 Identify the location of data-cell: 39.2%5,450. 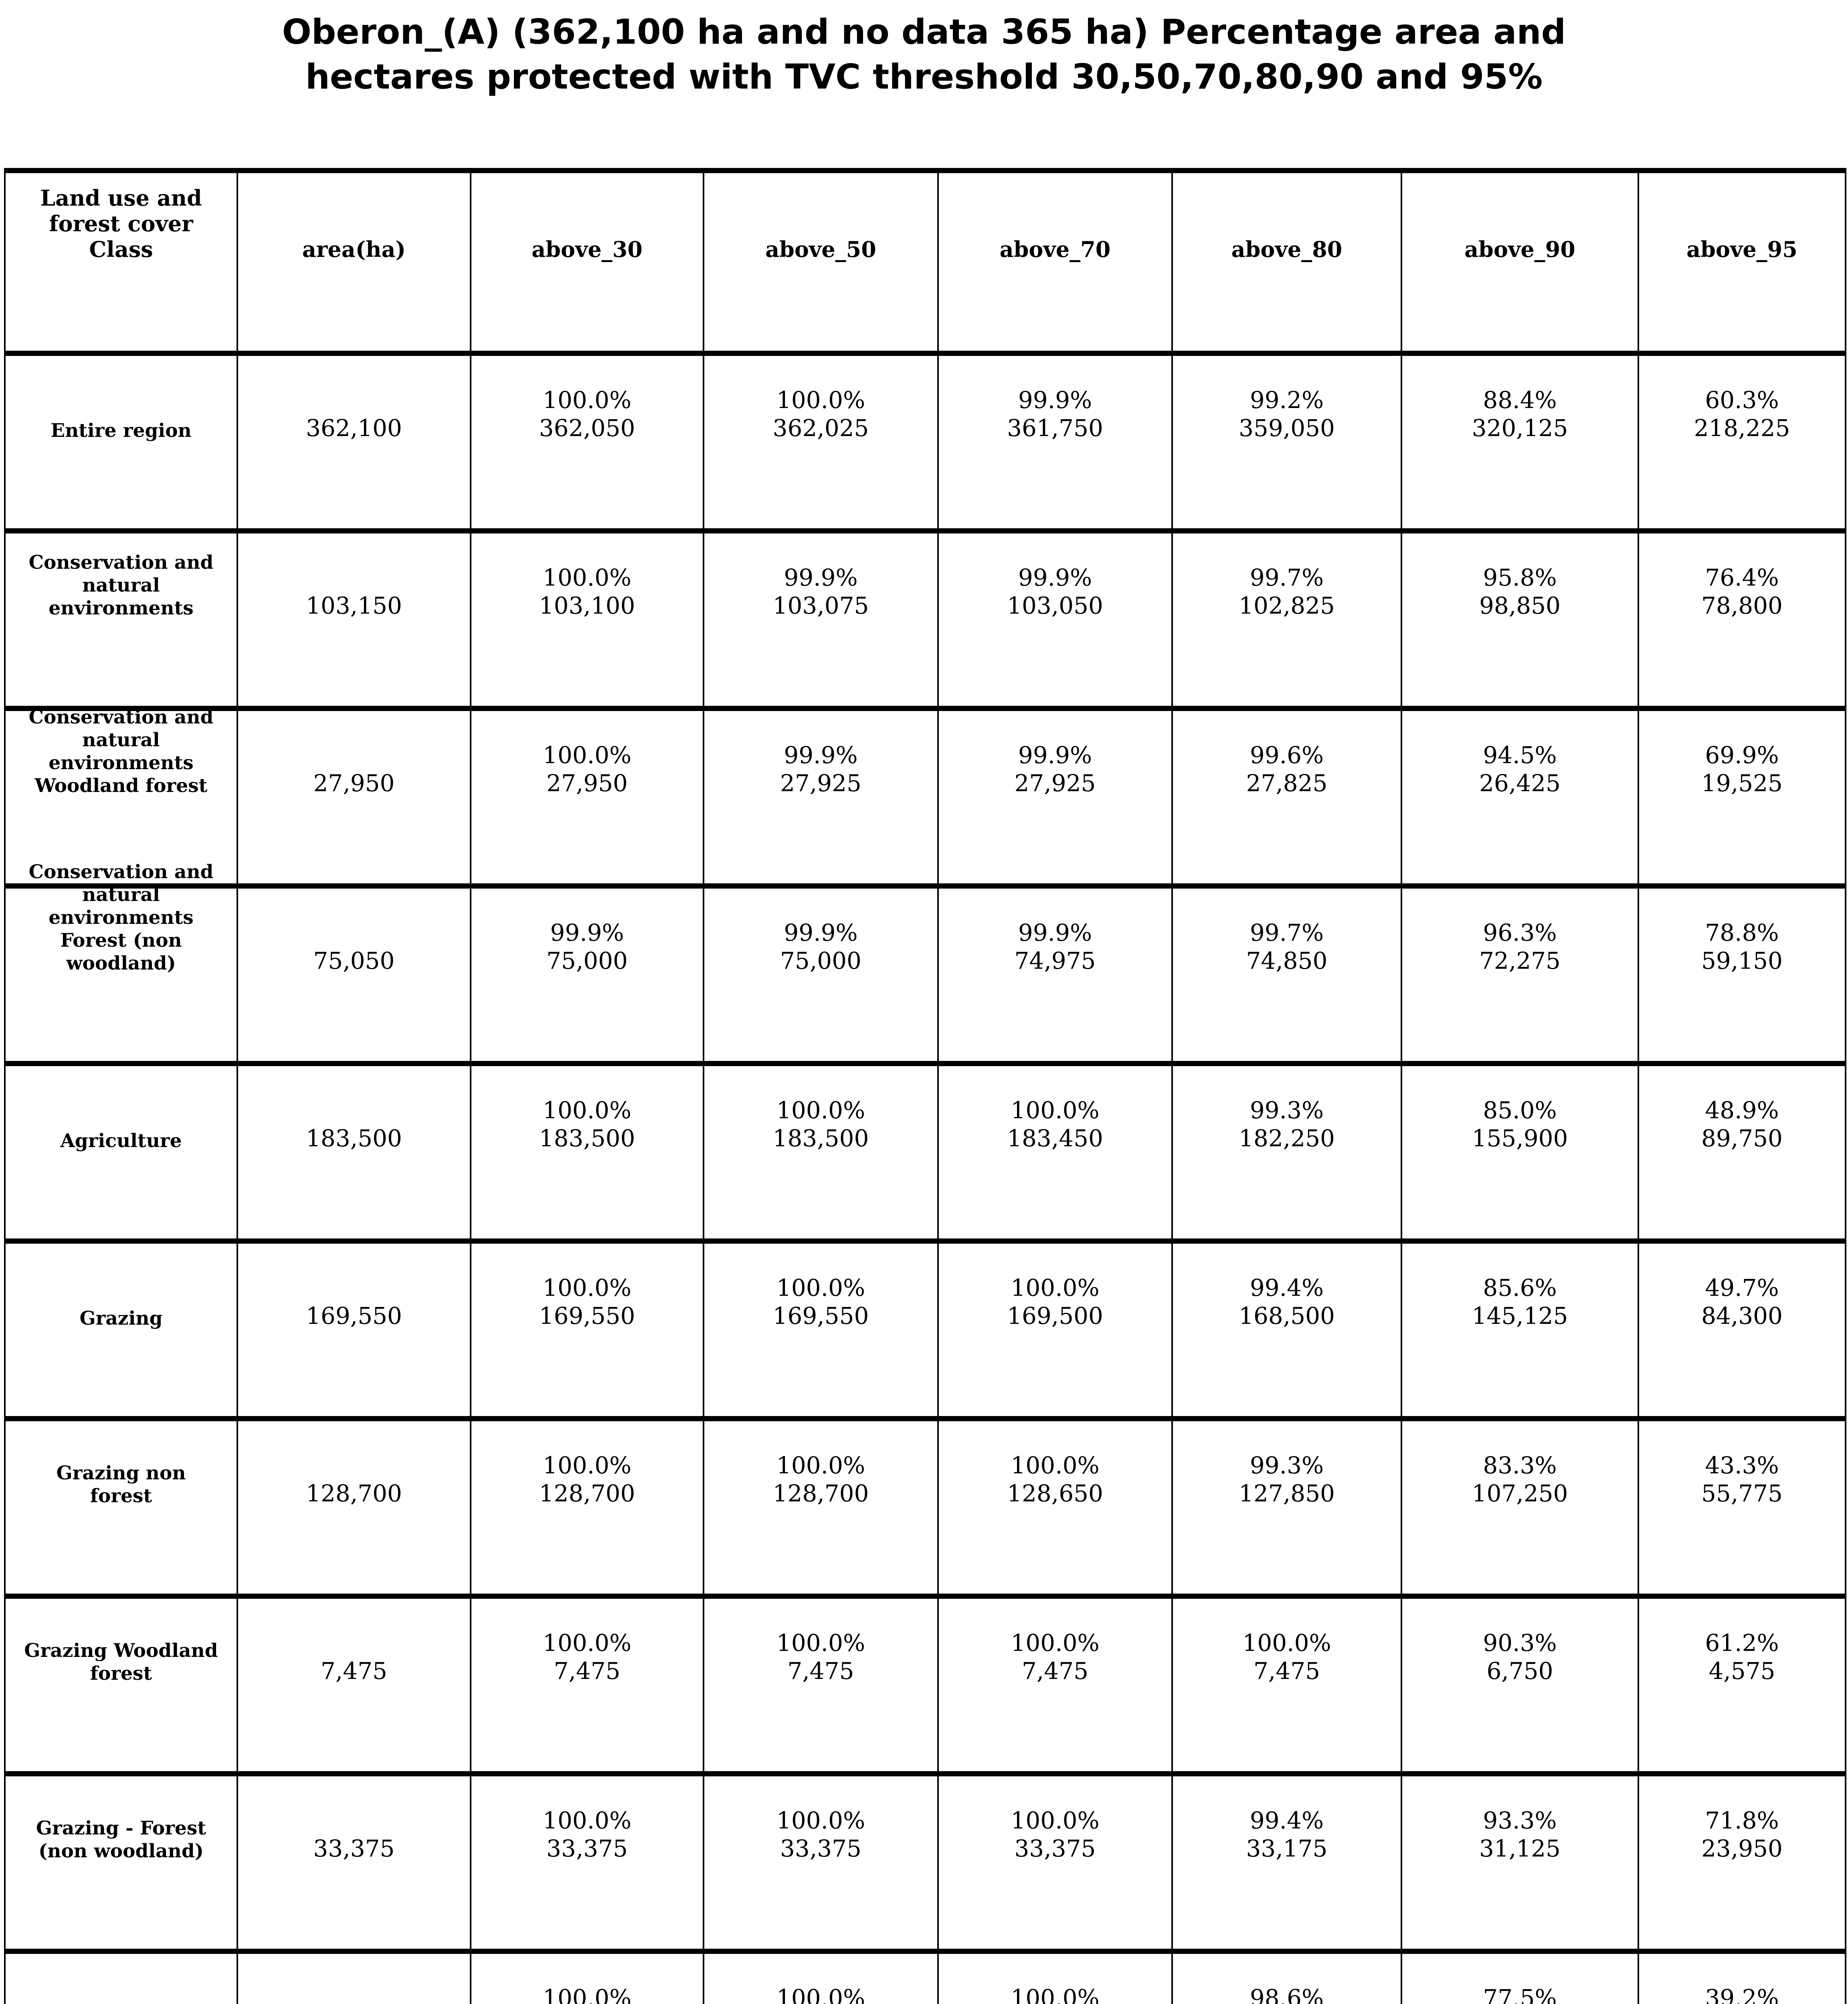
(1742, 1979).